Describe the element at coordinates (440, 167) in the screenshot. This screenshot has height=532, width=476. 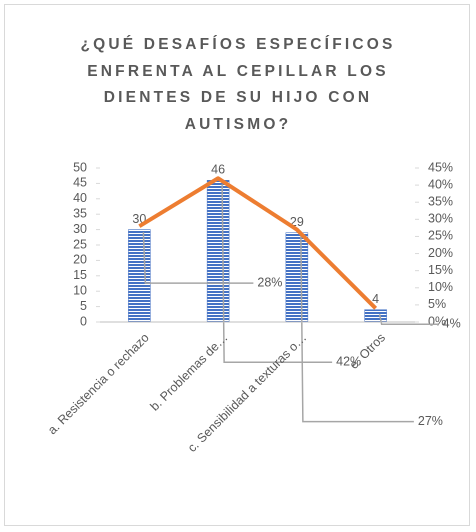
I see `y2-tick-label: 45%` at that location.